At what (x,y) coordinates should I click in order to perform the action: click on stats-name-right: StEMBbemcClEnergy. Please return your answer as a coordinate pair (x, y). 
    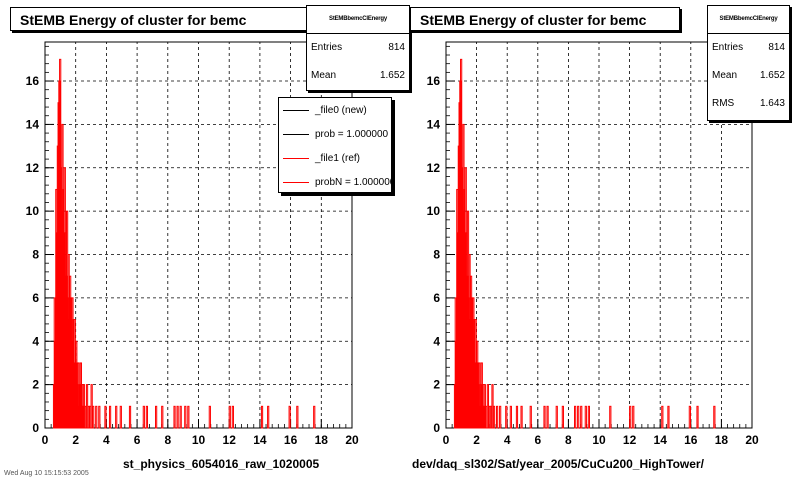
    Looking at the image, I should click on (748, 20).